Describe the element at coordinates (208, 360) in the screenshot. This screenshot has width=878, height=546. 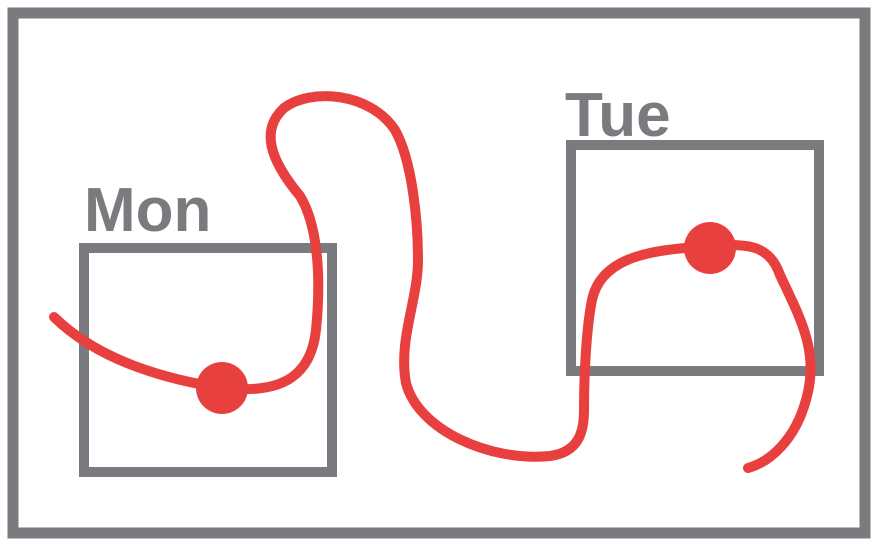
I see `day-box-mon` at that location.